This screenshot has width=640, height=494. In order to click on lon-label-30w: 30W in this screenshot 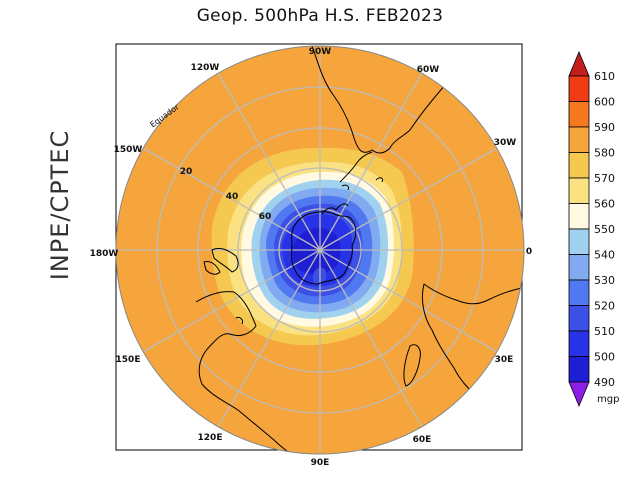, I will do `click(505, 143)`.